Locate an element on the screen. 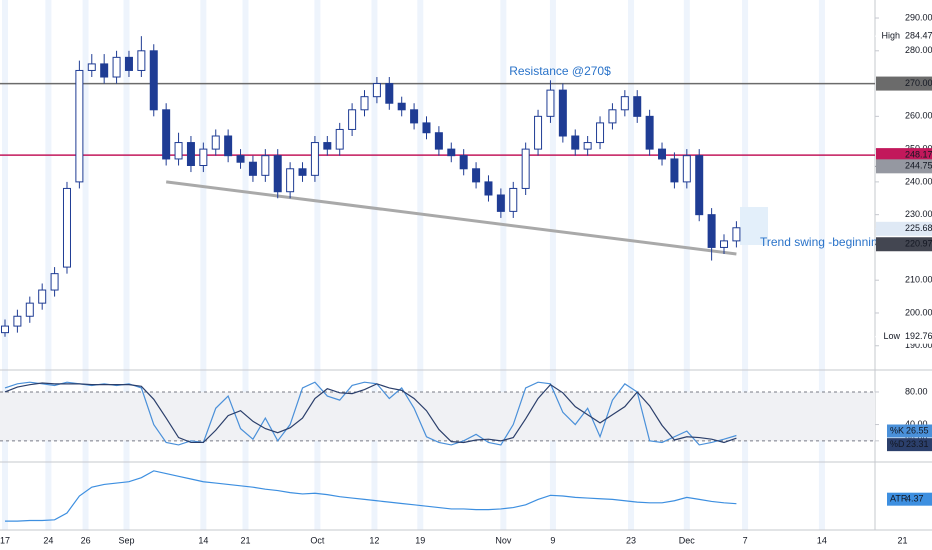  price-tag-label: 244.75 is located at coordinates (918, 166).